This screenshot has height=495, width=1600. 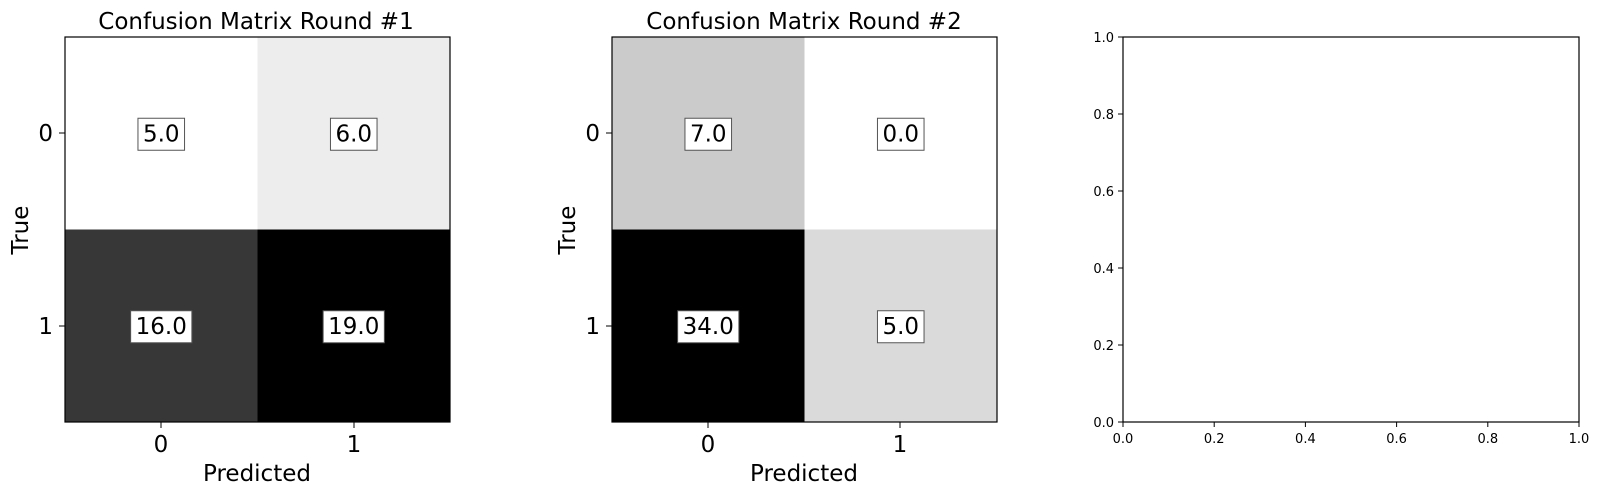 I want to click on x-tick-label: 0.6, so click(x=1396, y=439).